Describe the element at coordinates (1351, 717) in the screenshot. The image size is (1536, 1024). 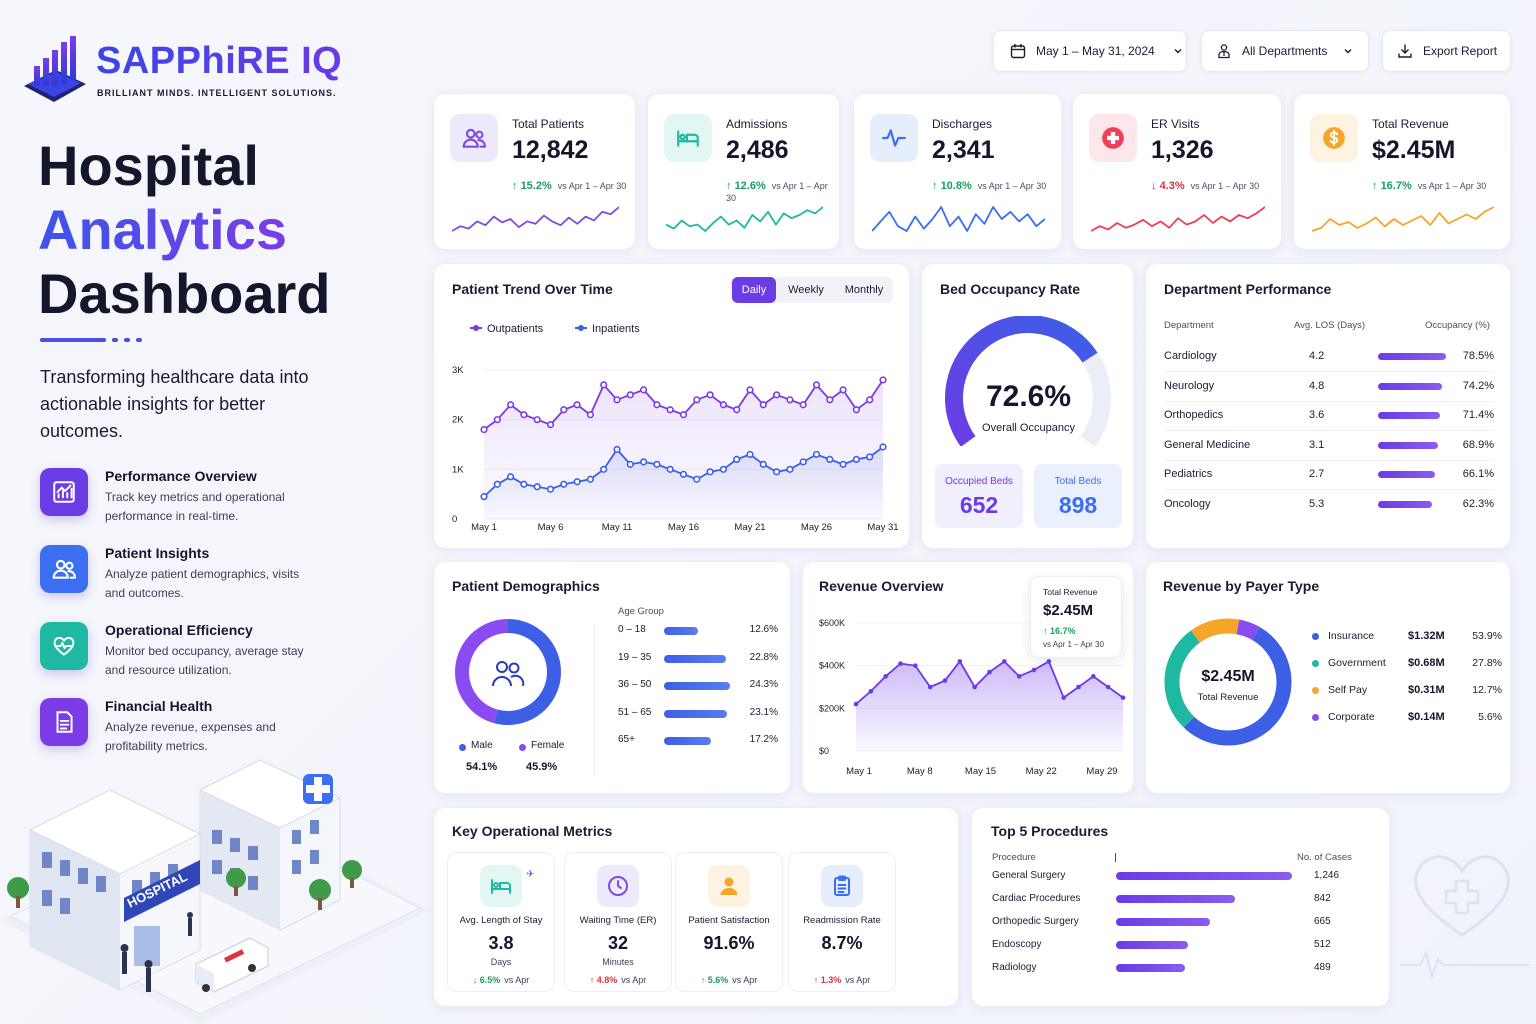
I see `payer-label: Corporate` at that location.